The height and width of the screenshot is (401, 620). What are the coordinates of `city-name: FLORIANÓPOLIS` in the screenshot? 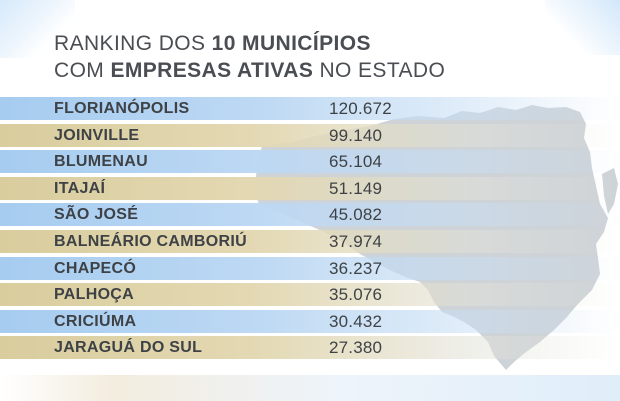 It's located at (122, 108).